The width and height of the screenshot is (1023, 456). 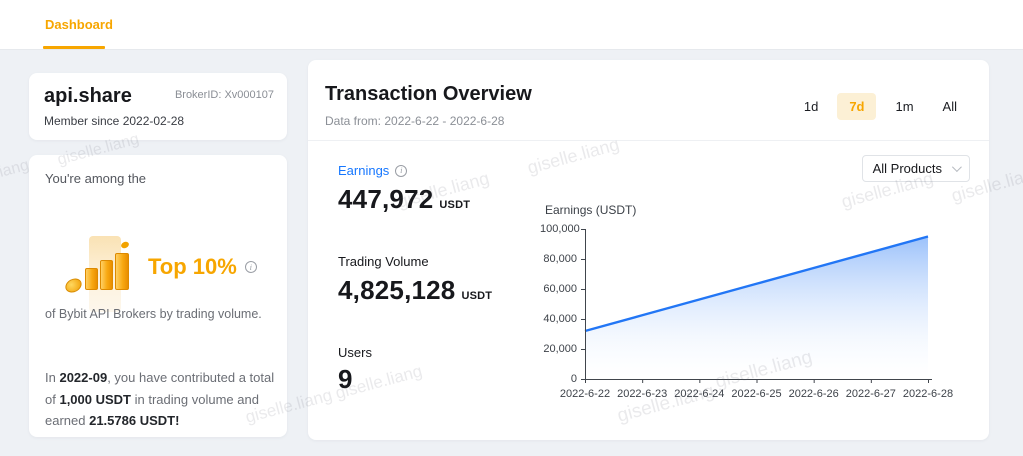 What do you see at coordinates (907, 168) in the screenshot?
I see `product-filter-value: All Products` at bounding box center [907, 168].